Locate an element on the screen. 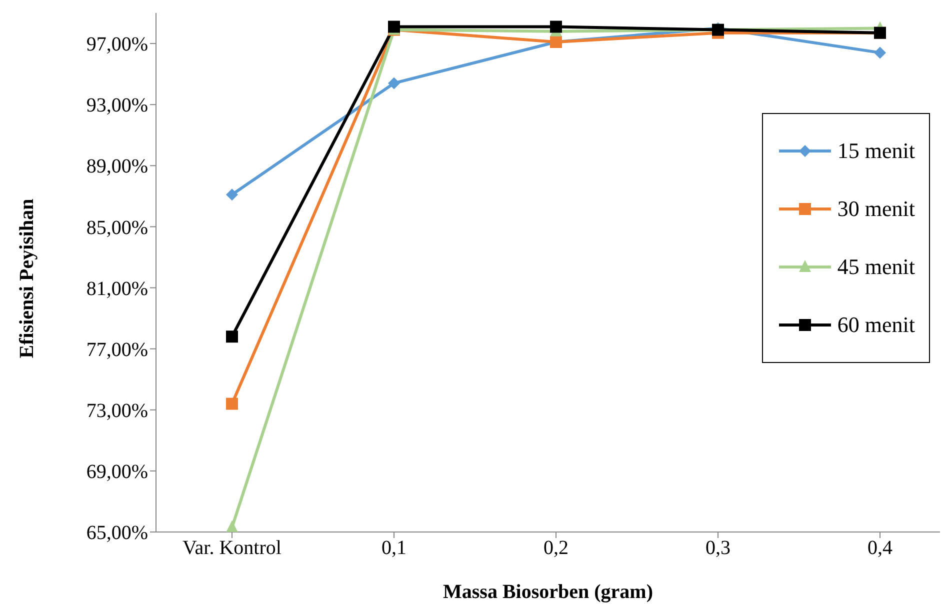  x-tick-label: 0,2 is located at coordinates (556, 548).